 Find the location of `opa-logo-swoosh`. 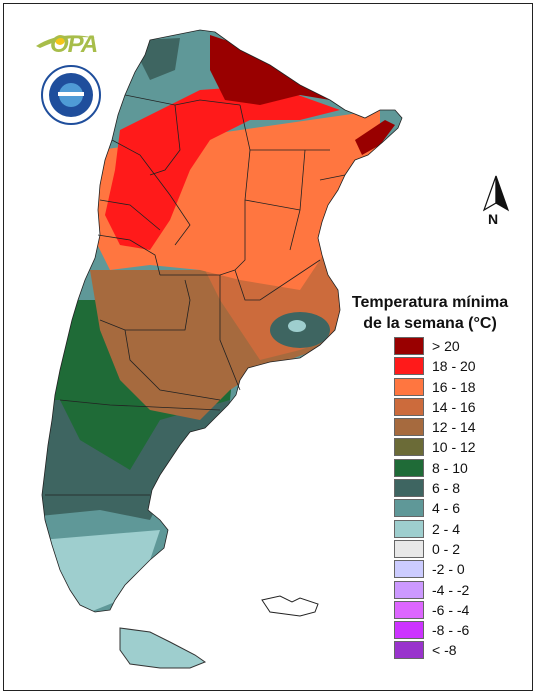

opa-logo-swoosh is located at coordinates (66, 41).